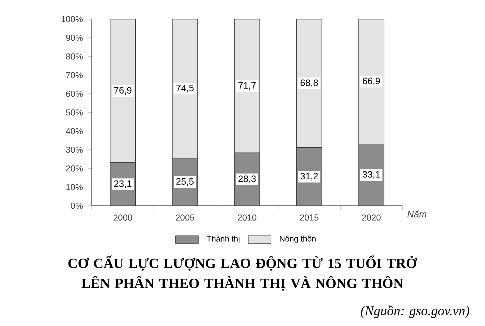  What do you see at coordinates (185, 217) in the screenshot?
I see `x-tick-label: 2005` at bounding box center [185, 217].